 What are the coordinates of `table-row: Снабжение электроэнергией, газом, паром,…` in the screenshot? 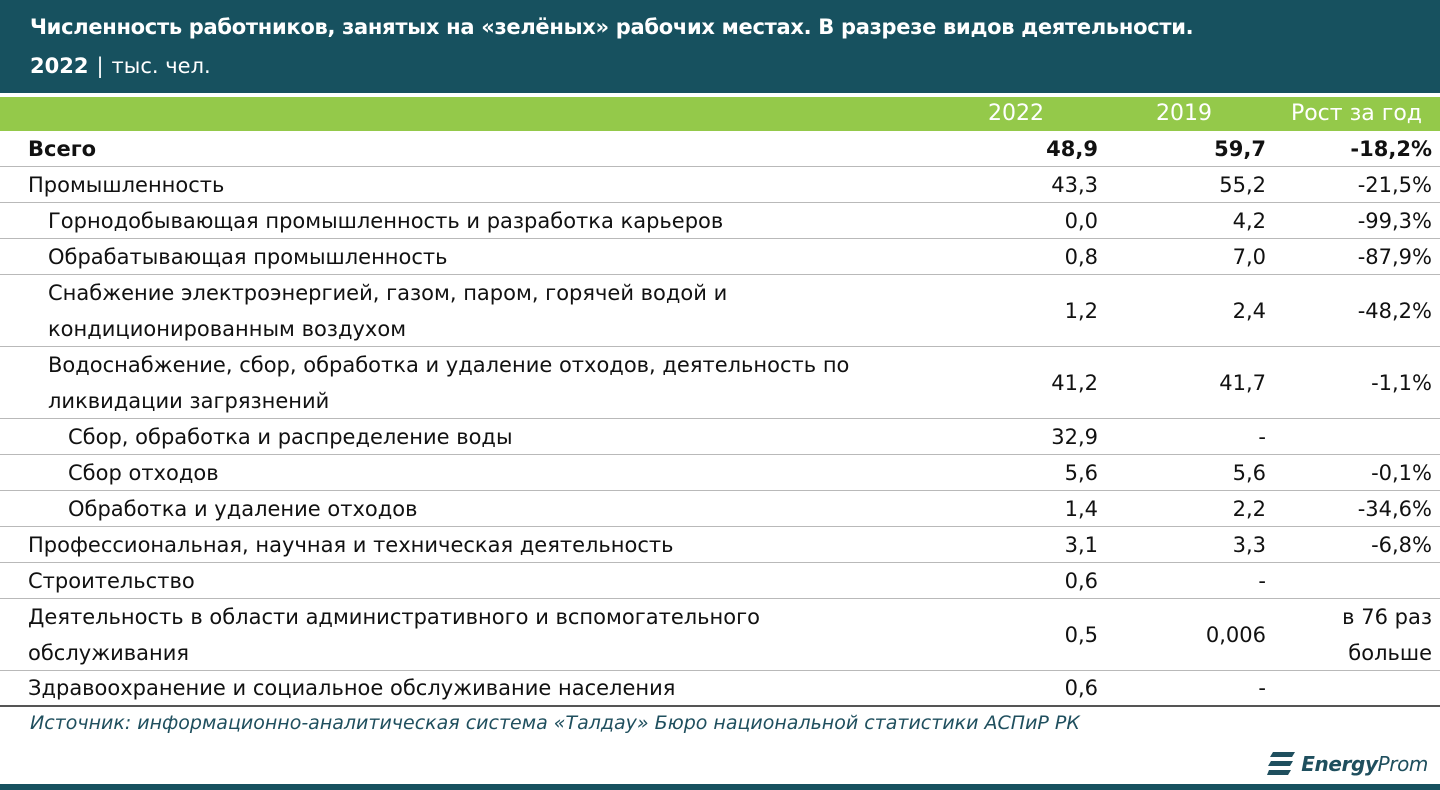 It's located at (720, 311).